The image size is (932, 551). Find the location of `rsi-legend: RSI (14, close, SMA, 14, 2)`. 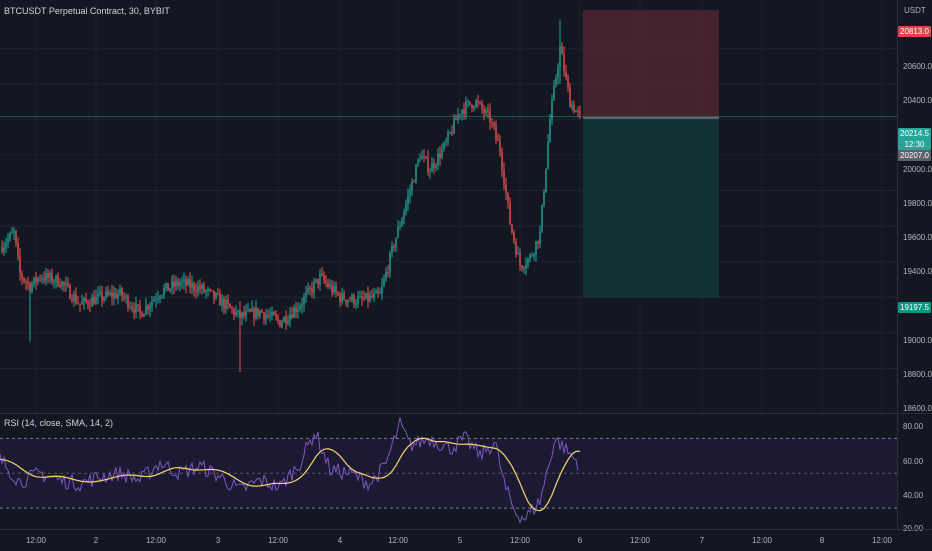

rsi-legend: RSI (14, close, SMA, 14, 2) is located at coordinates (59, 423).